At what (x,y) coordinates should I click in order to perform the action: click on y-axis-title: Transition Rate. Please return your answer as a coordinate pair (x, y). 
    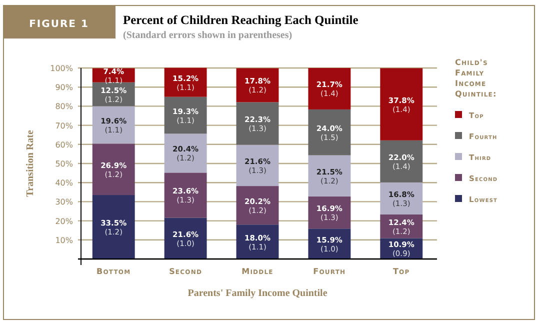
    Looking at the image, I should click on (30, 163).